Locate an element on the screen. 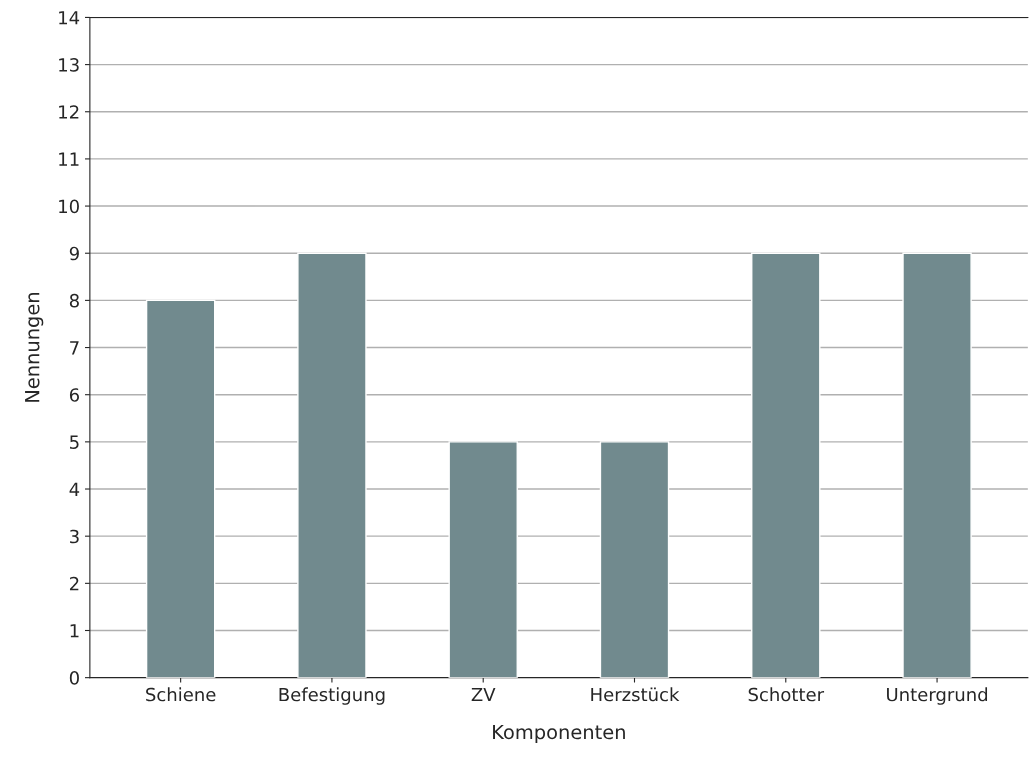  y-tick-label: 7 is located at coordinates (74, 348).